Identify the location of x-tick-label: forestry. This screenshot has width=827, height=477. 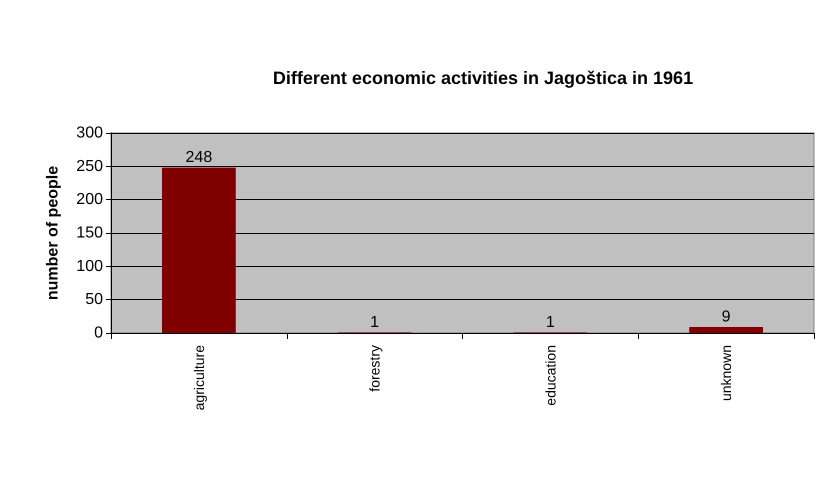
(374, 368).